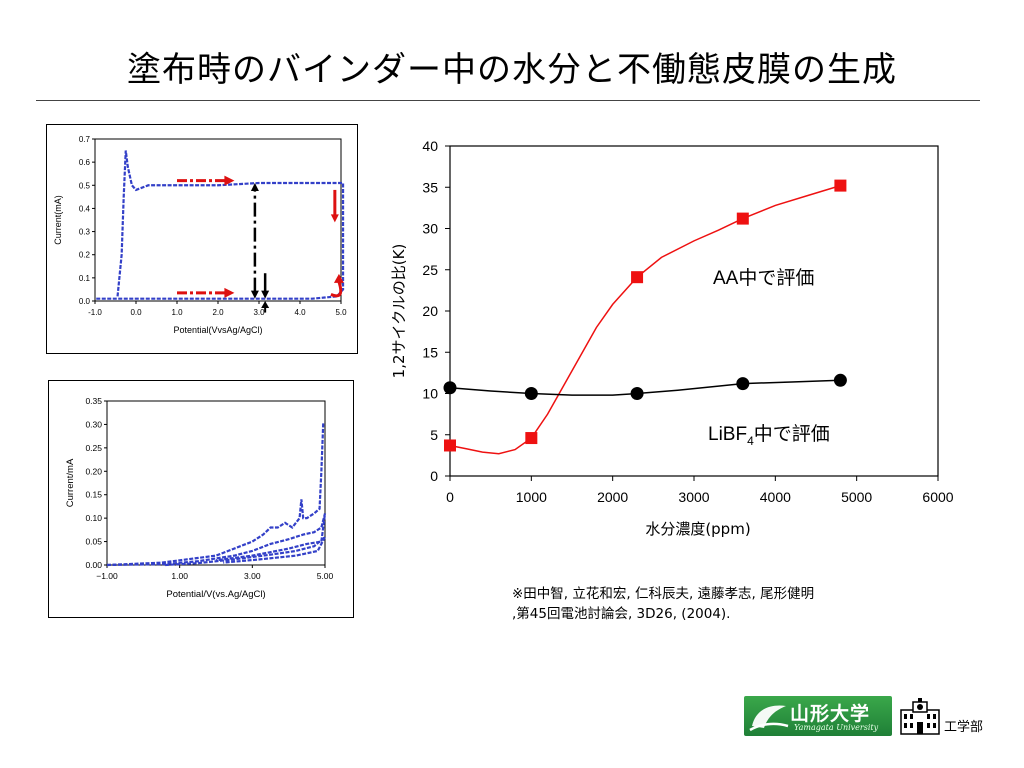  I want to click on main-y-tick-label-3: 15, so click(430, 352).